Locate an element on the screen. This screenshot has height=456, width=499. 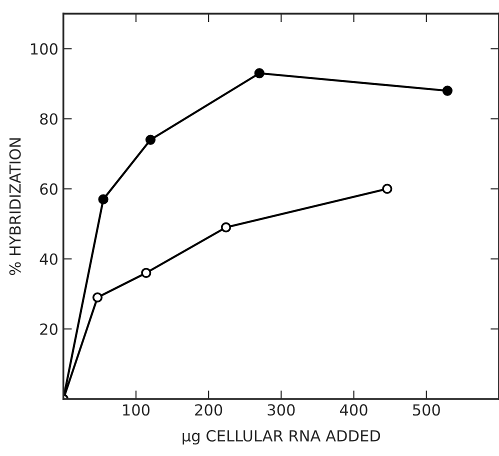
x-tick-label: 100 is located at coordinates (136, 410).